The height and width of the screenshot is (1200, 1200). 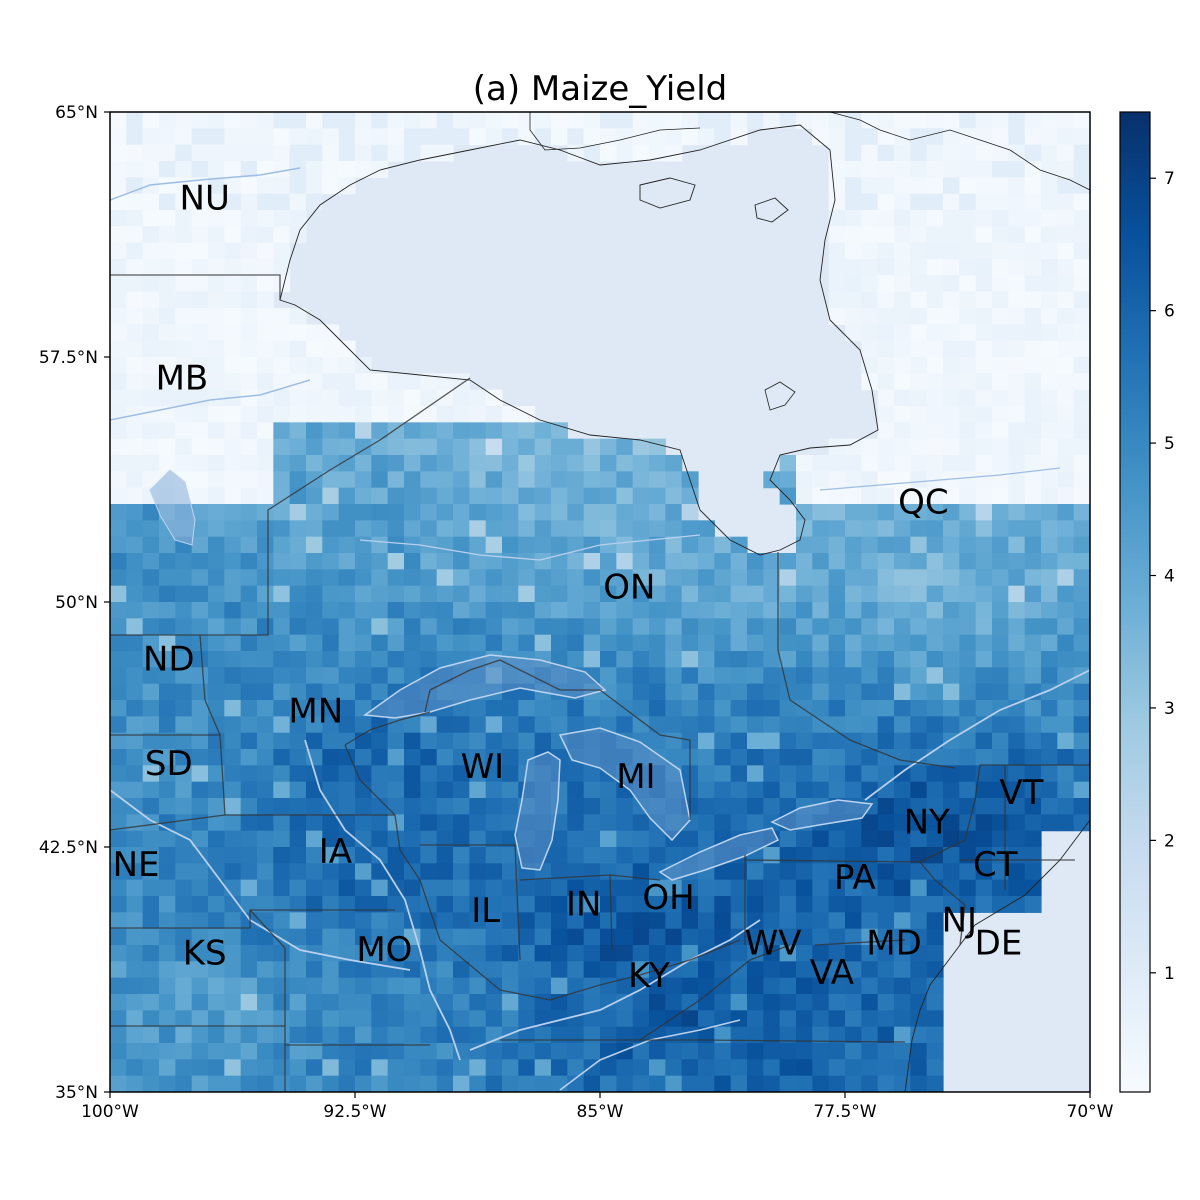 I want to click on region-label-vt: VT, so click(x=1021, y=793).